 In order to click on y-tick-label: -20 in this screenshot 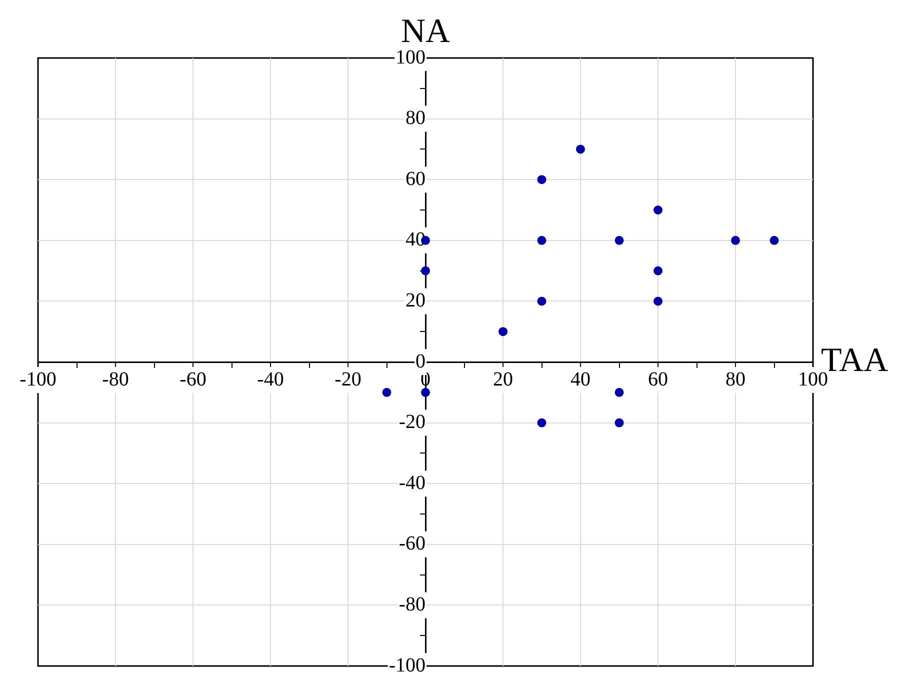, I will do `click(412, 422)`.